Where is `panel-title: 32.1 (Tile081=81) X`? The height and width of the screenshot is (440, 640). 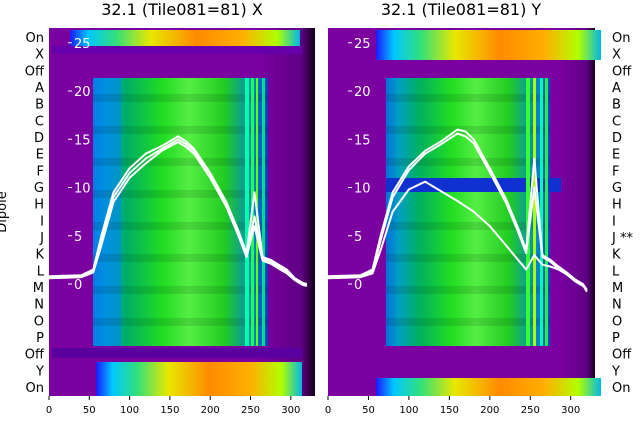
panel-title: 32.1 (Tile081=81) X is located at coordinates (182, 9).